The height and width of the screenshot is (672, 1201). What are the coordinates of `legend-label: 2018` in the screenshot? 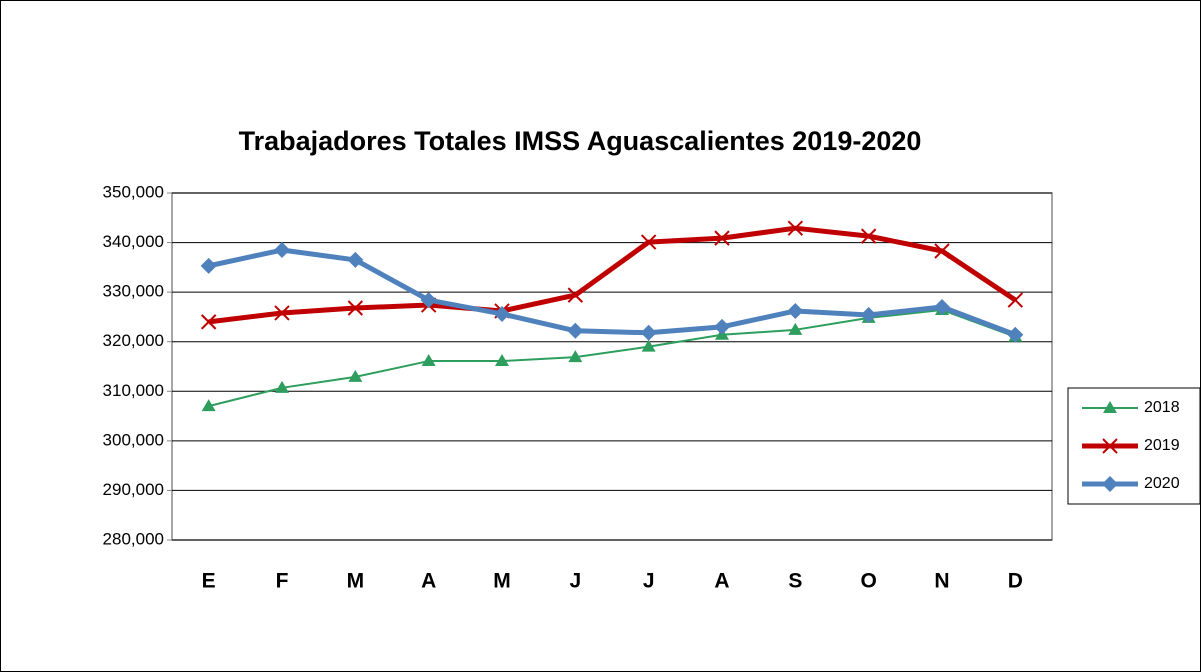 It's located at (1162, 407).